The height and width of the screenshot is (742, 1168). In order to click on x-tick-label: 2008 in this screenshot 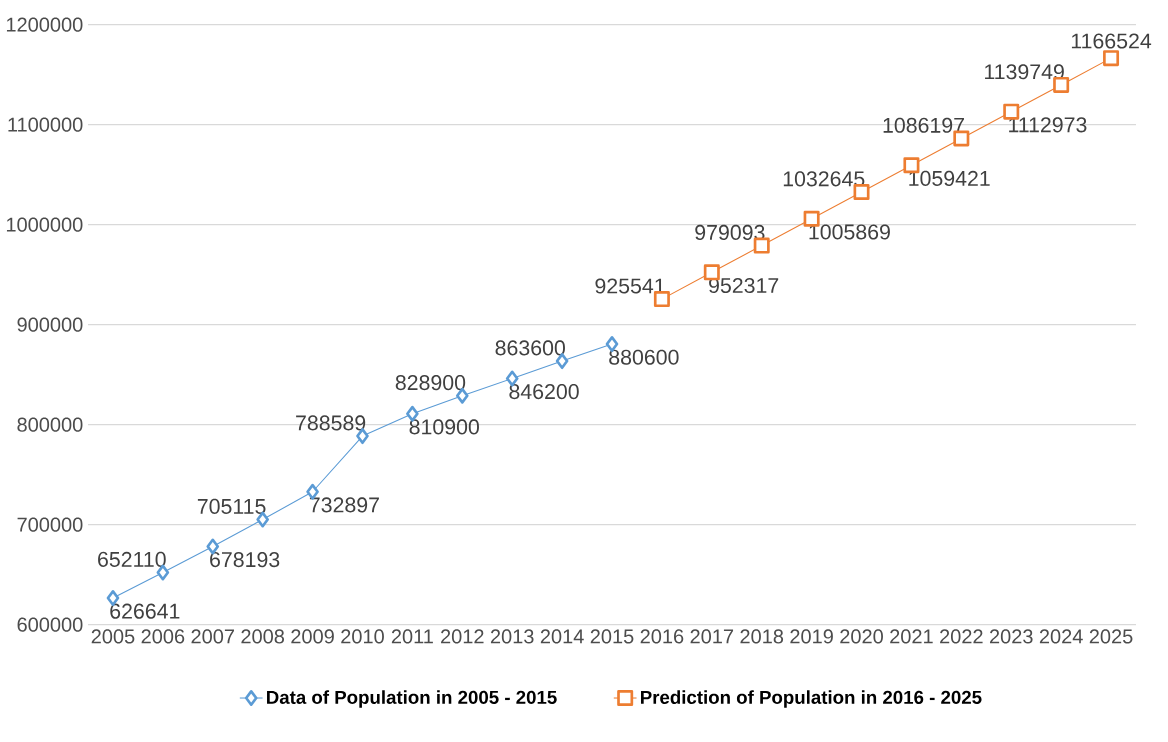, I will do `click(263, 636)`.